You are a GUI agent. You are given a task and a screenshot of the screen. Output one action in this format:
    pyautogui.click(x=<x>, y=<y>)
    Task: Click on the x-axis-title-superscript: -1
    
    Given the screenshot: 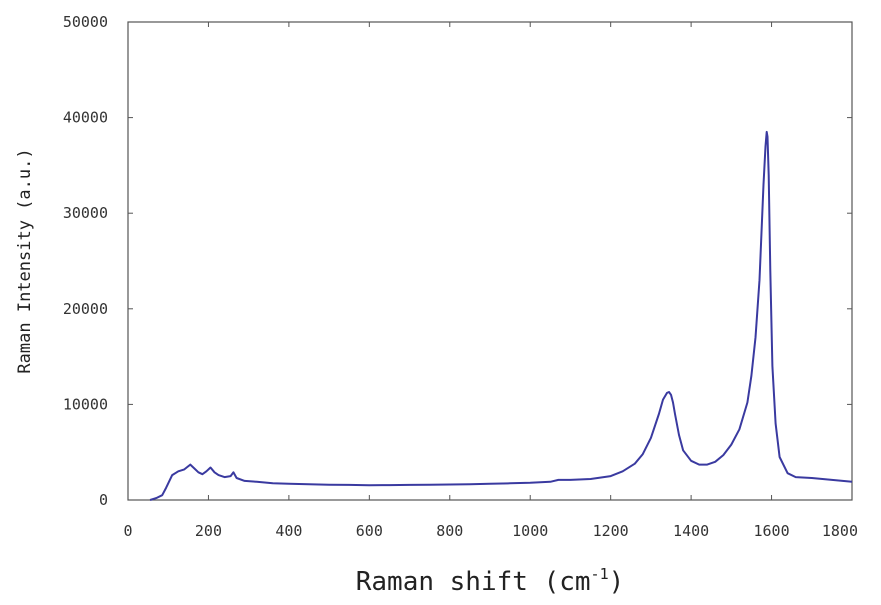 What is the action you would take?
    pyautogui.click(x=600, y=574)
    